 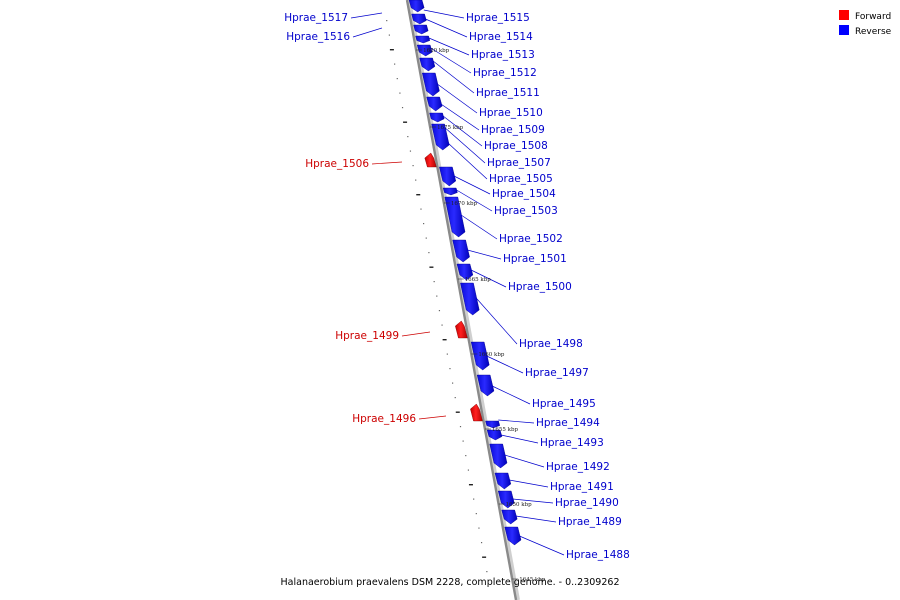 I want to click on gene-label-reverse: Hprae_1504, so click(x=524, y=194).